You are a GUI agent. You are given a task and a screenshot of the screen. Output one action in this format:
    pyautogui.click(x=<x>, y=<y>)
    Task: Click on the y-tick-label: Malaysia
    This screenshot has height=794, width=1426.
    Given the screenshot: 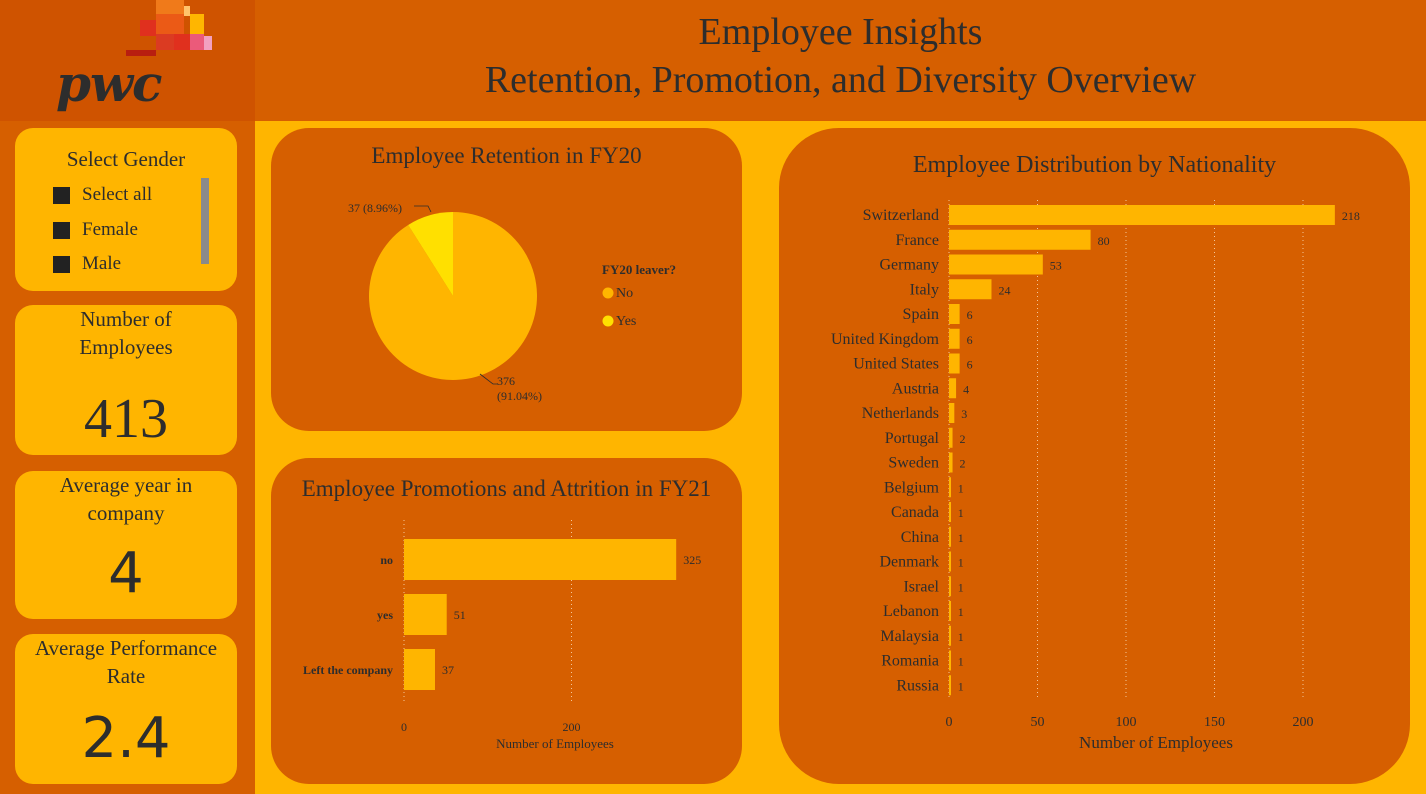 What is the action you would take?
    pyautogui.click(x=909, y=636)
    